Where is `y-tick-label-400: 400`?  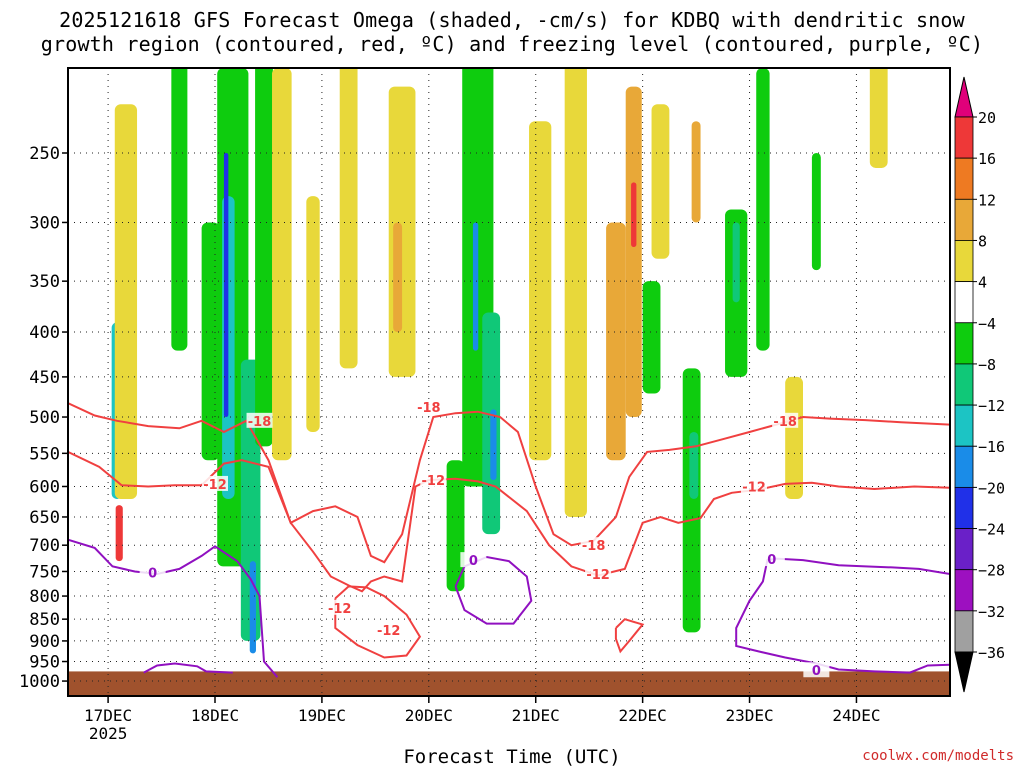
y-tick-label-400: 400 is located at coordinates (44, 333).